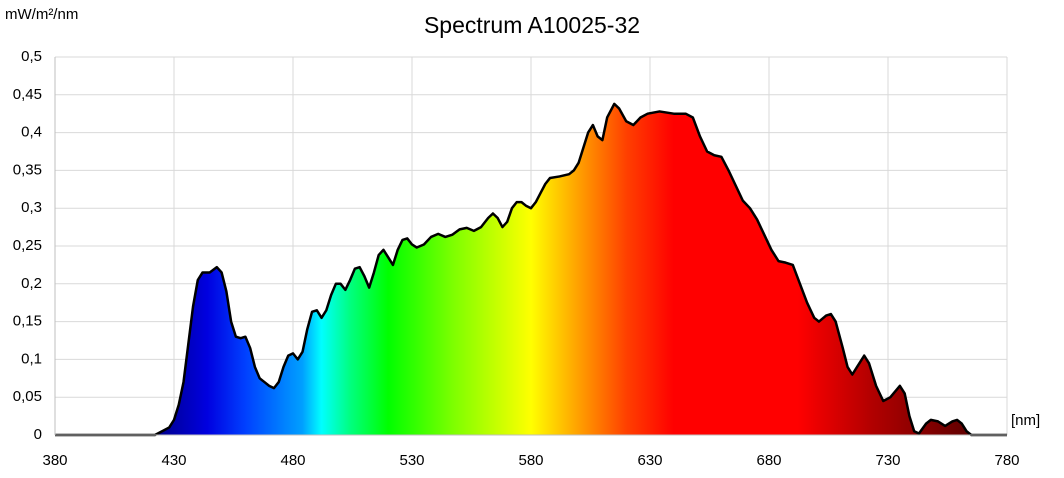  What do you see at coordinates (27, 396) in the screenshot?
I see `y-tick-label: 0,05` at bounding box center [27, 396].